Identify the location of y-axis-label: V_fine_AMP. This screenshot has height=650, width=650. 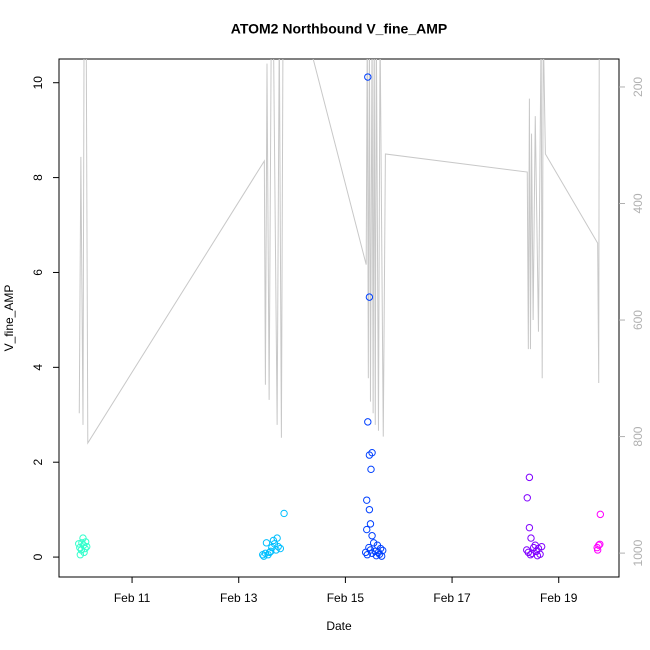
(9, 318).